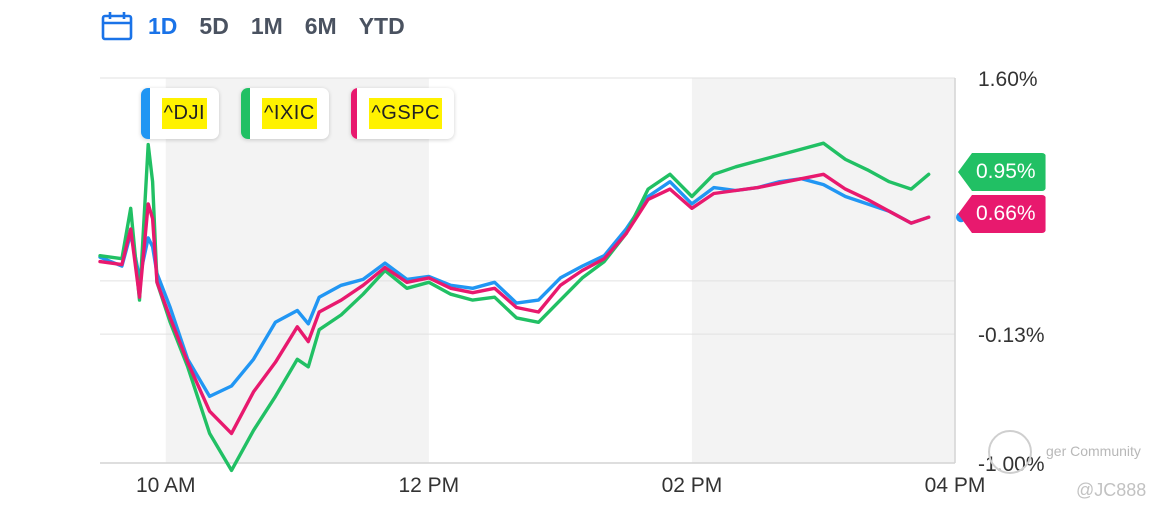 The height and width of the screenshot is (516, 1176). I want to click on end-label-ixic: 0.95%, so click(1002, 172).